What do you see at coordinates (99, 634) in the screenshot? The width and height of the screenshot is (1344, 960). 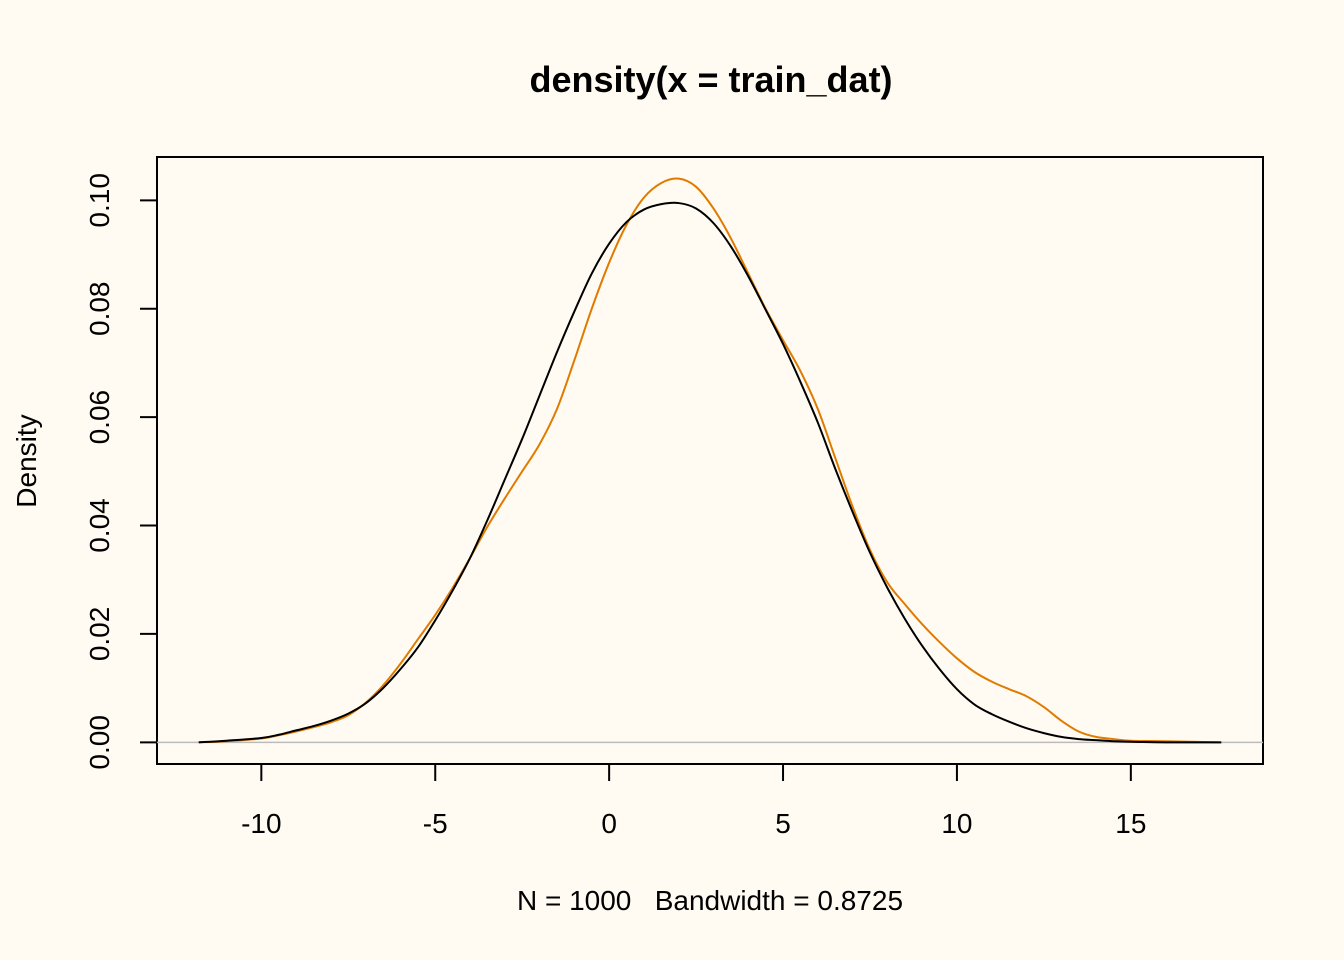 I see `y-tick-label: 0.02` at bounding box center [99, 634].